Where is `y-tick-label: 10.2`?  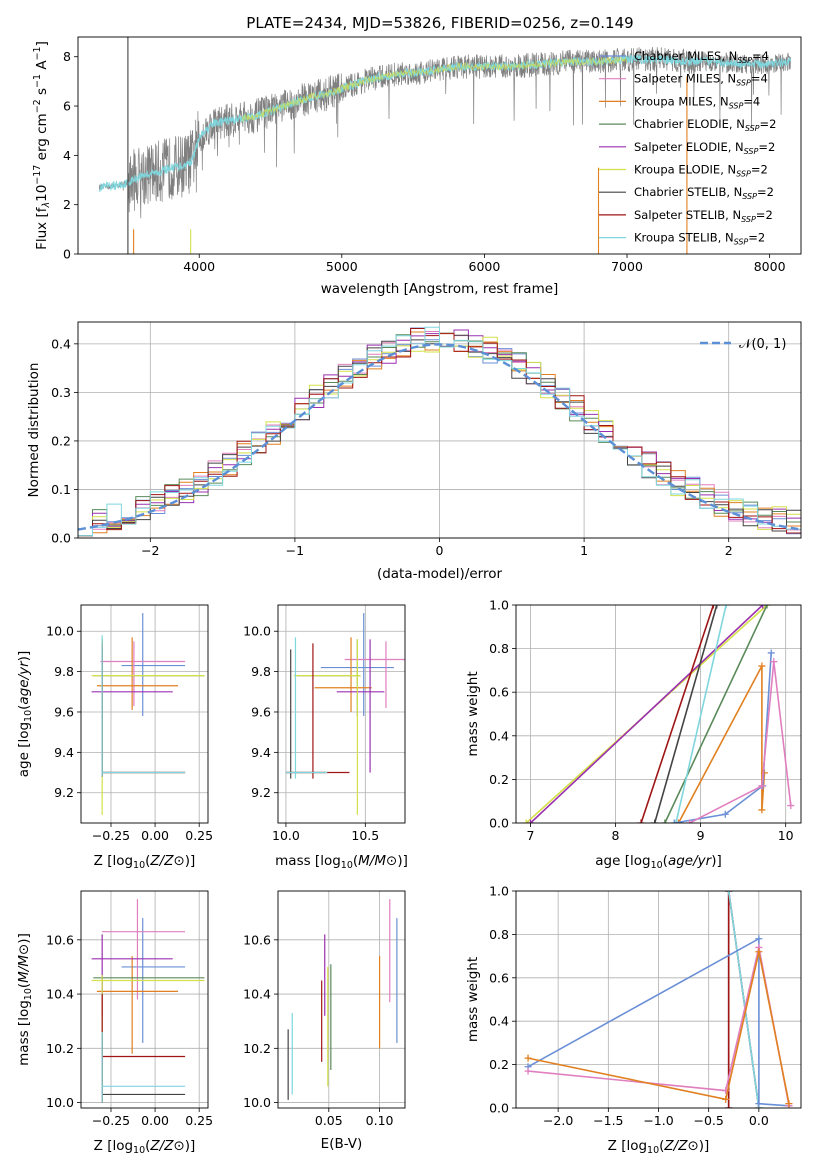
y-tick-label: 10.2 is located at coordinates (60, 1048).